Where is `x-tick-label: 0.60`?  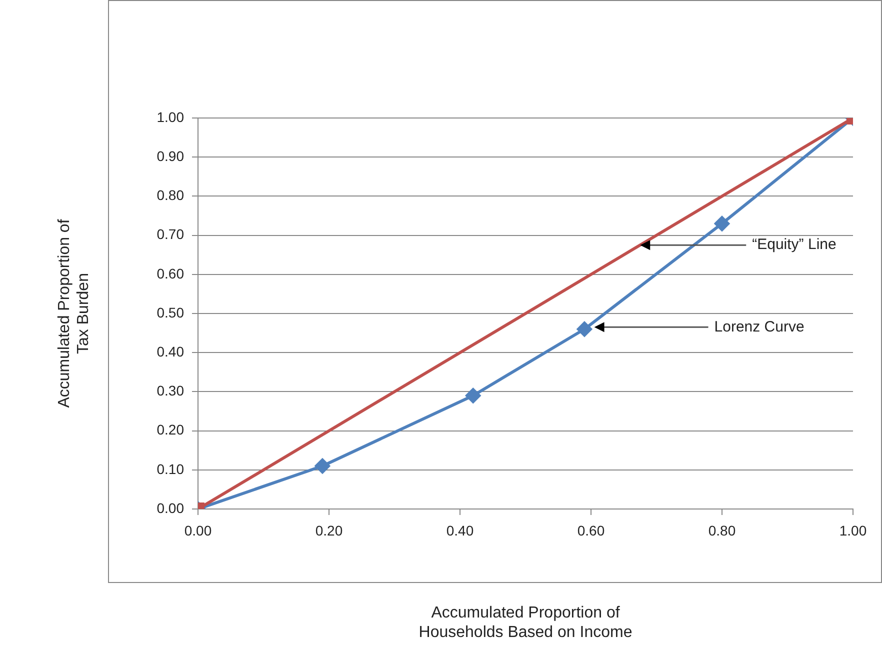
x-tick-label: 0.60 is located at coordinates (591, 530).